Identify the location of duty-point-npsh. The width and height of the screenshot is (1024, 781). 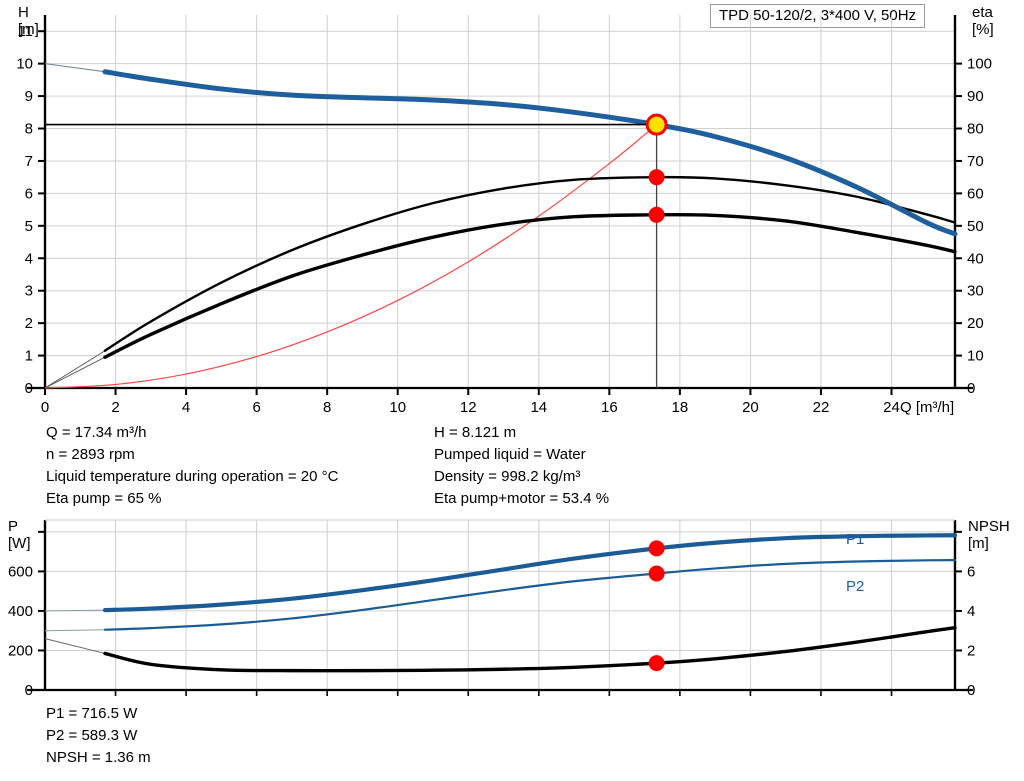
(656, 663).